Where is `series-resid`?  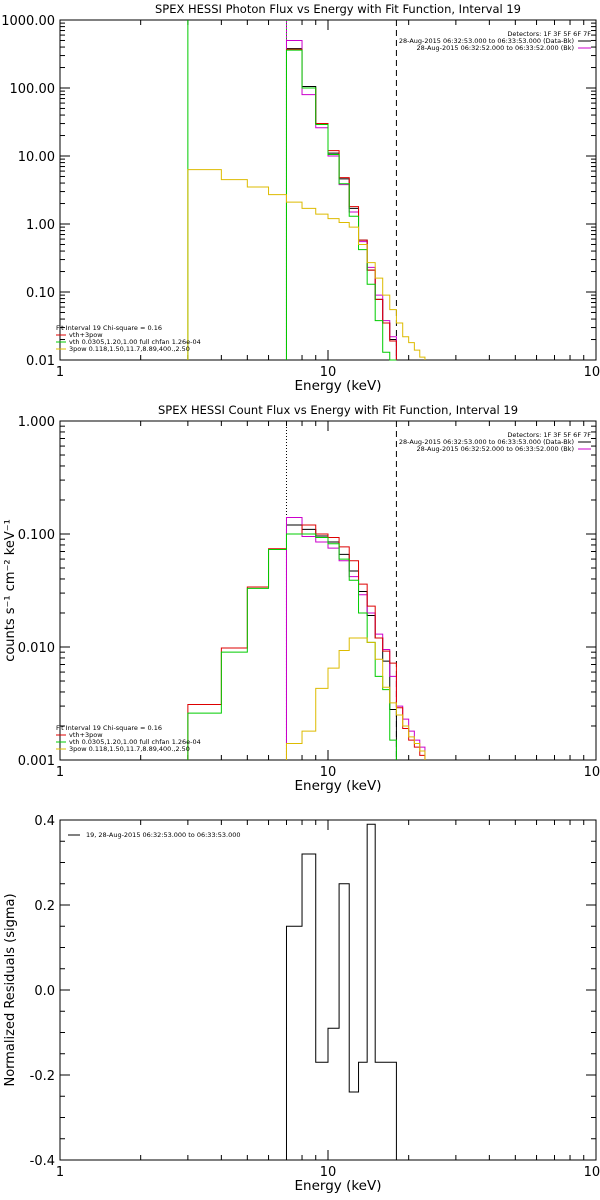 series-resid is located at coordinates (341, 991).